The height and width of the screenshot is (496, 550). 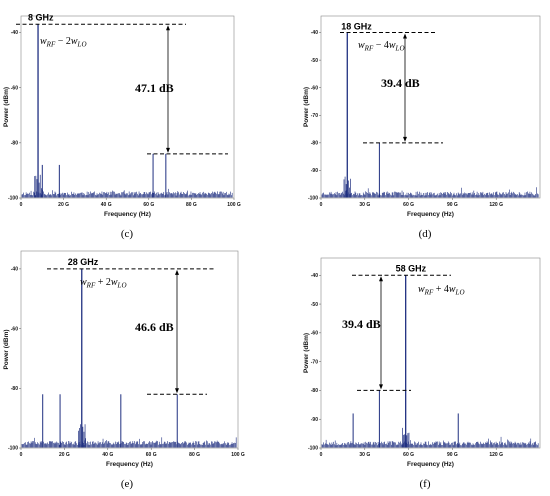 What do you see at coordinates (127, 234) in the screenshot?
I see `panel-caption: (c)` at bounding box center [127, 234].